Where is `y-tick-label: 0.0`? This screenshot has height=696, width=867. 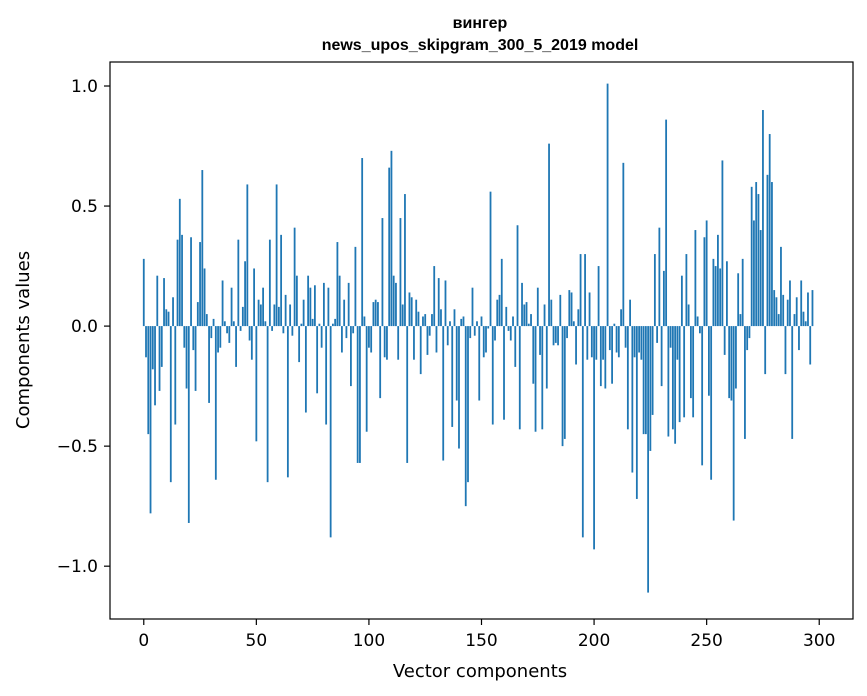 y-tick-label: 0.0 is located at coordinates (84, 327).